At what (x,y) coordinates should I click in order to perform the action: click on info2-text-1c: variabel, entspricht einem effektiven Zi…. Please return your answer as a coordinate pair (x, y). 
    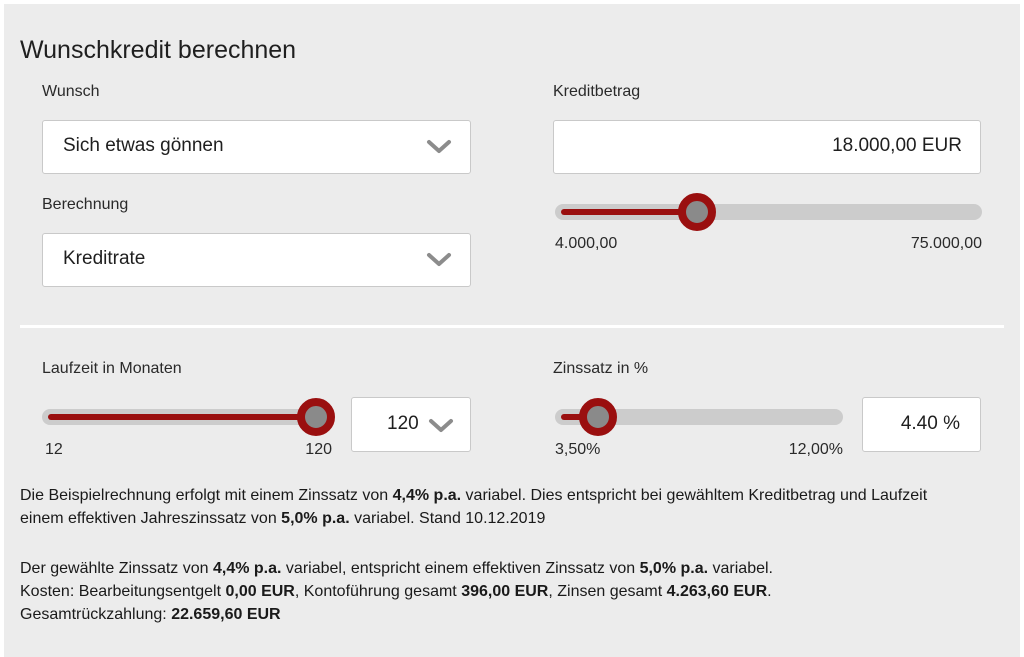
    Looking at the image, I should click on (460, 568).